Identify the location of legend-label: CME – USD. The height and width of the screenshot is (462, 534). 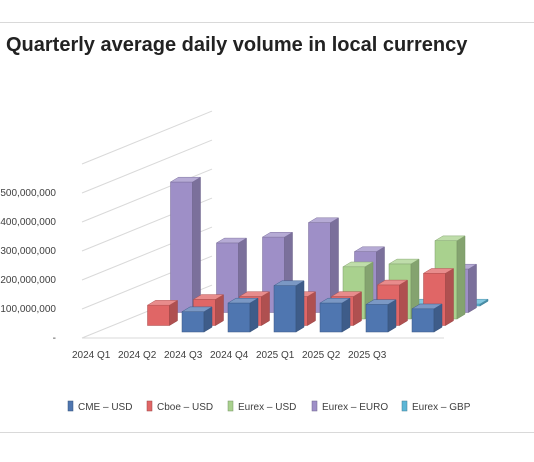
(105, 407).